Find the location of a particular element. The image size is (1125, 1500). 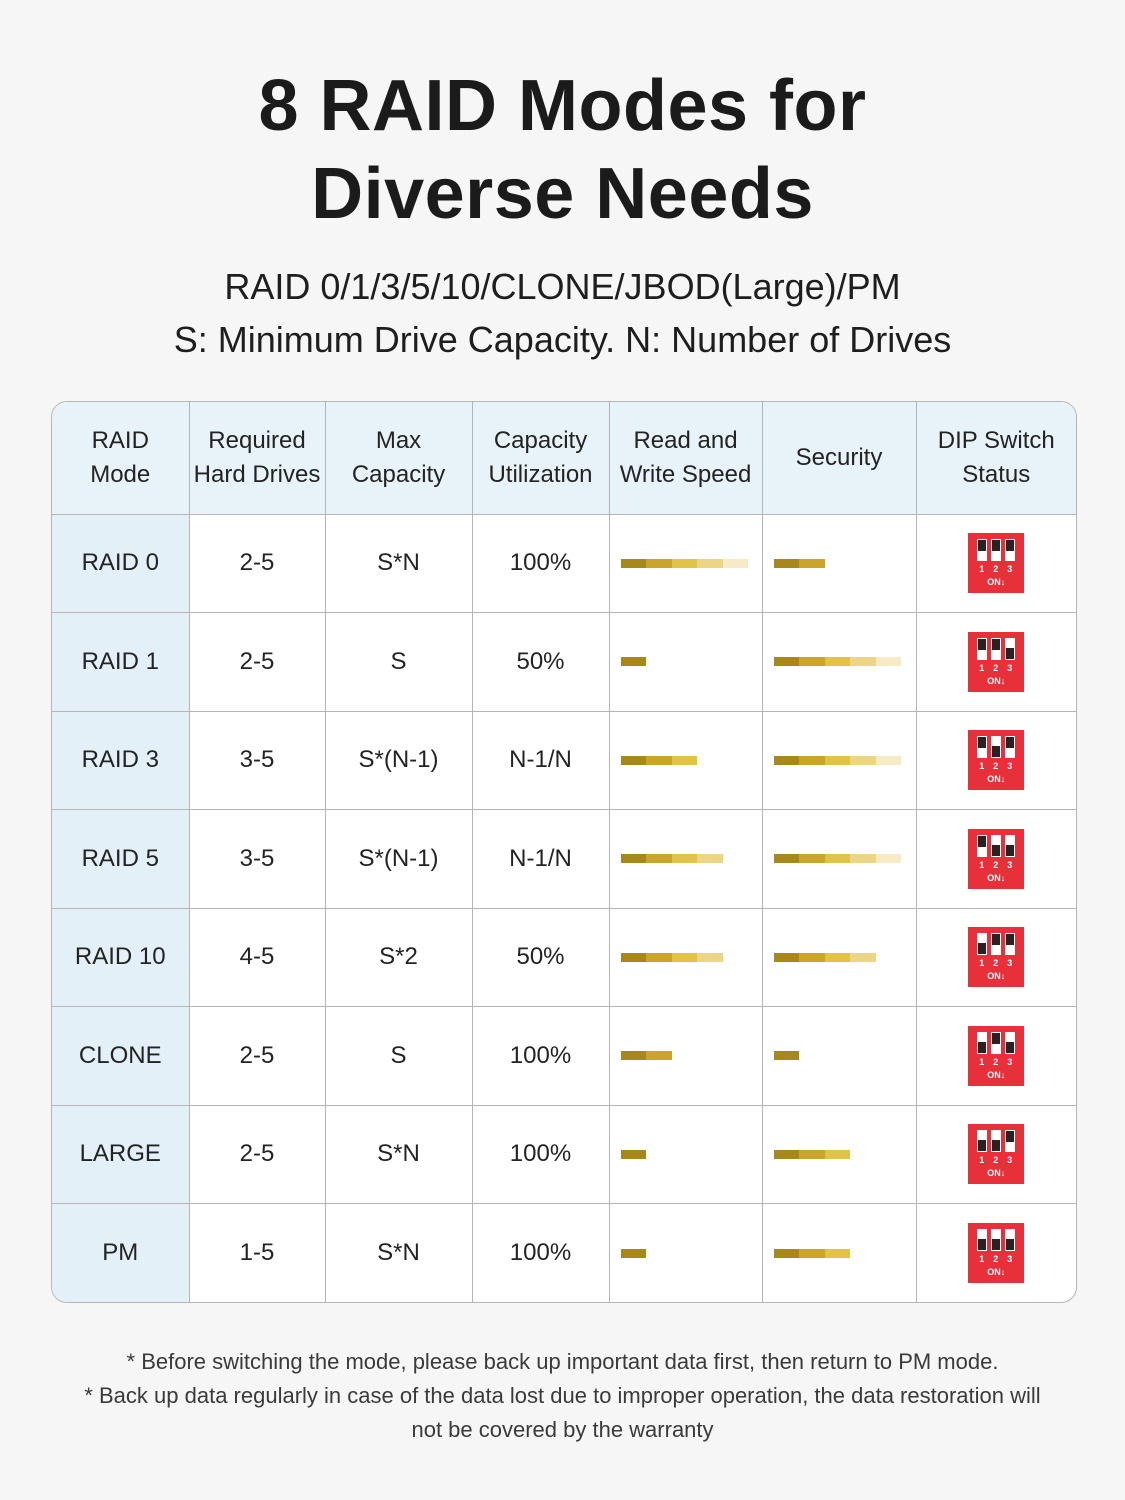

raid-mode-cell: RAID 5 is located at coordinates (121, 859).